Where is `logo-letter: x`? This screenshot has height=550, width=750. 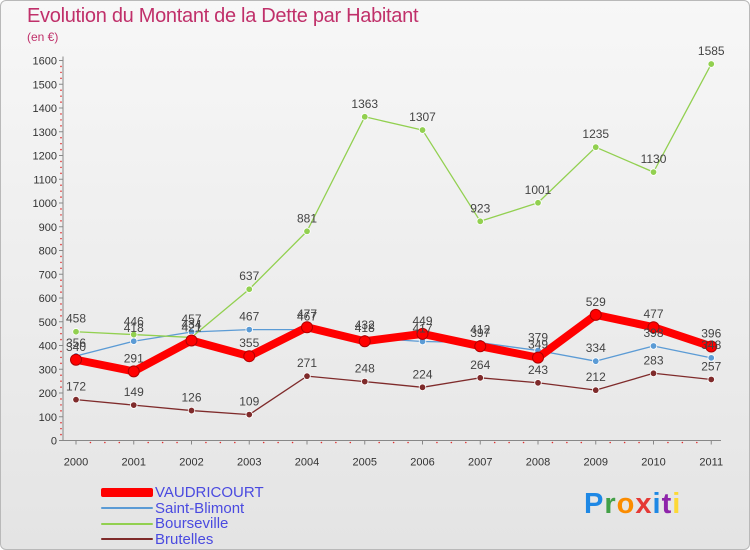
logo-letter: x is located at coordinates (644, 504).